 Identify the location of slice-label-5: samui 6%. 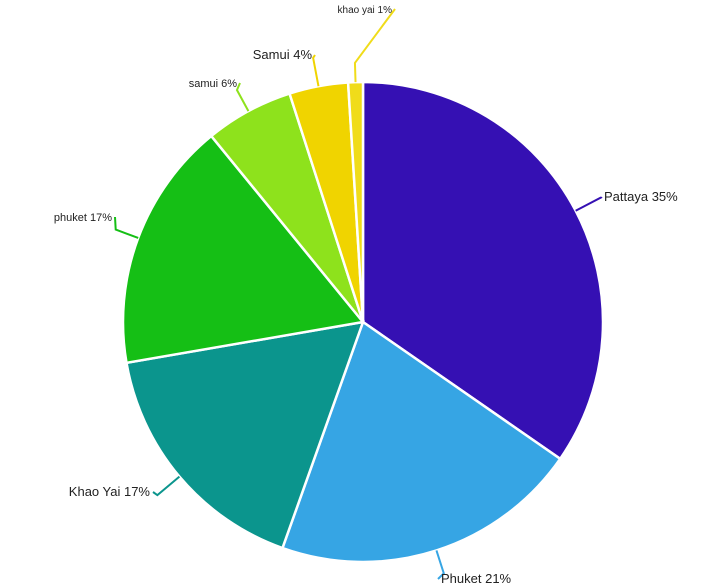
(213, 84).